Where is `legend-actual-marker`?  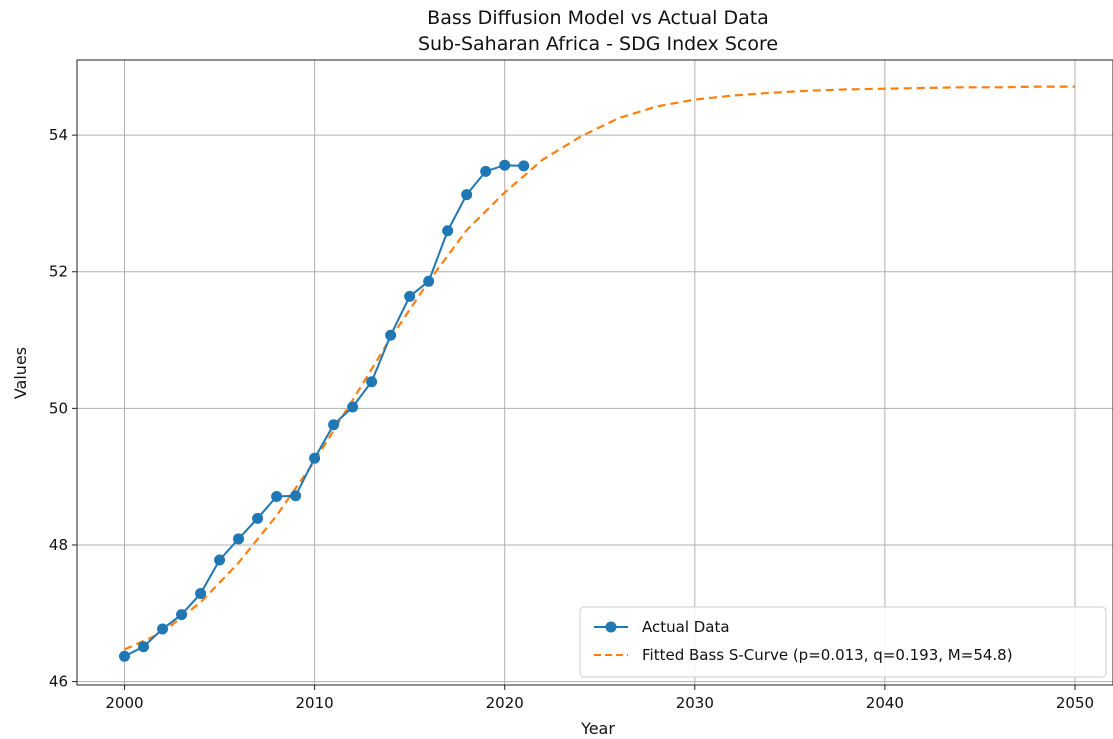 legend-actual-marker is located at coordinates (611, 627).